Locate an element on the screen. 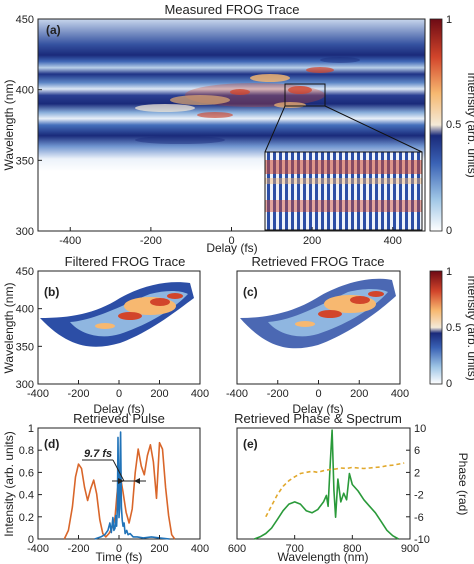  panel-b-x-tick-label: -200 is located at coordinates (78, 394).